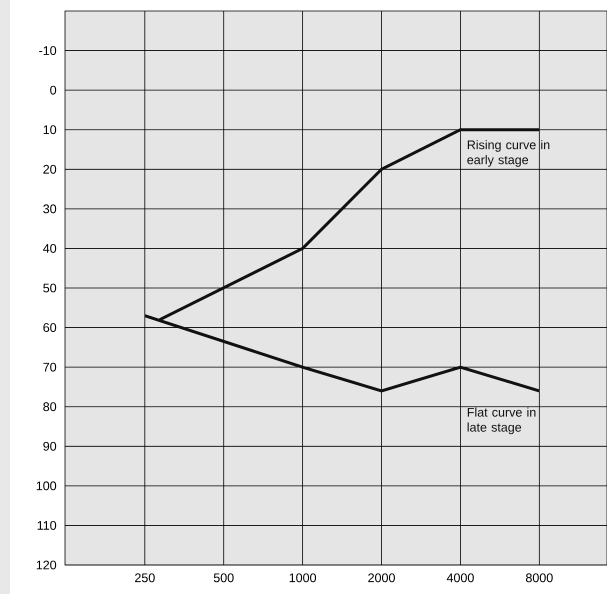  Describe the element at coordinates (49, 169) in the screenshot. I see `y-tick-label: 20` at that location.